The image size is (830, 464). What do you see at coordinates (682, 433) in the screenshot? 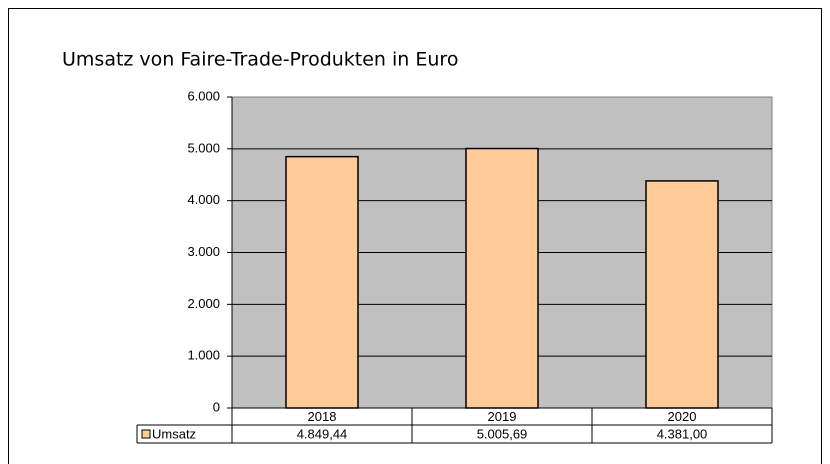
I see `table-value: 4.381,00` at bounding box center [682, 433].